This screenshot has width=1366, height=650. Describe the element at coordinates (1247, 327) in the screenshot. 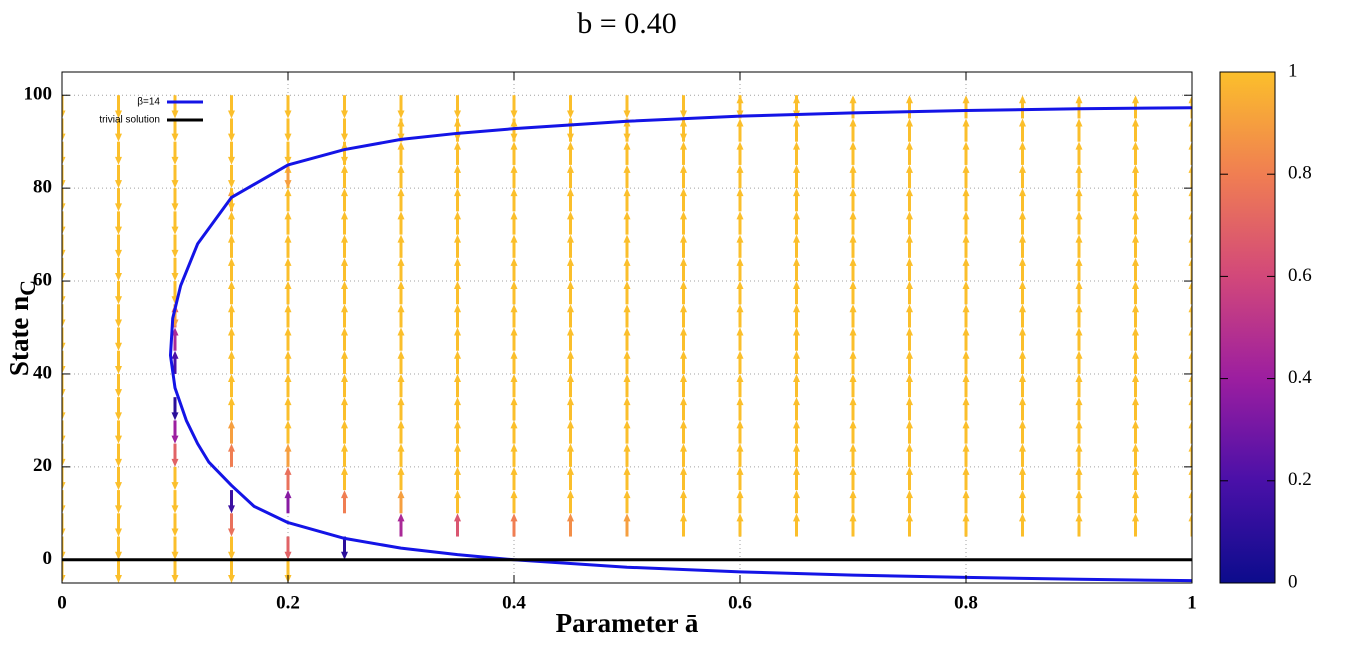

I see `colorbar` at that location.